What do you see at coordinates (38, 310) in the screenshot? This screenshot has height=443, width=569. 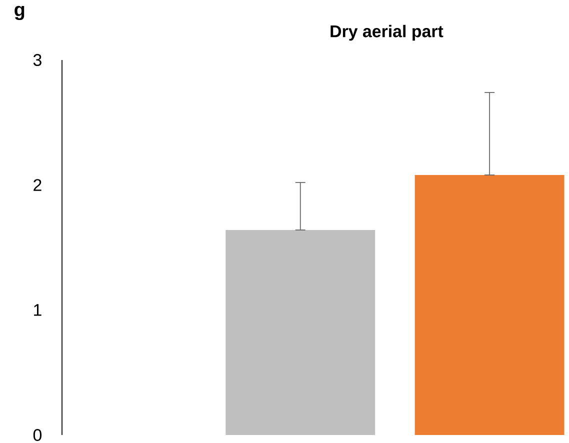 I see `y-tick-label: 1` at bounding box center [38, 310].